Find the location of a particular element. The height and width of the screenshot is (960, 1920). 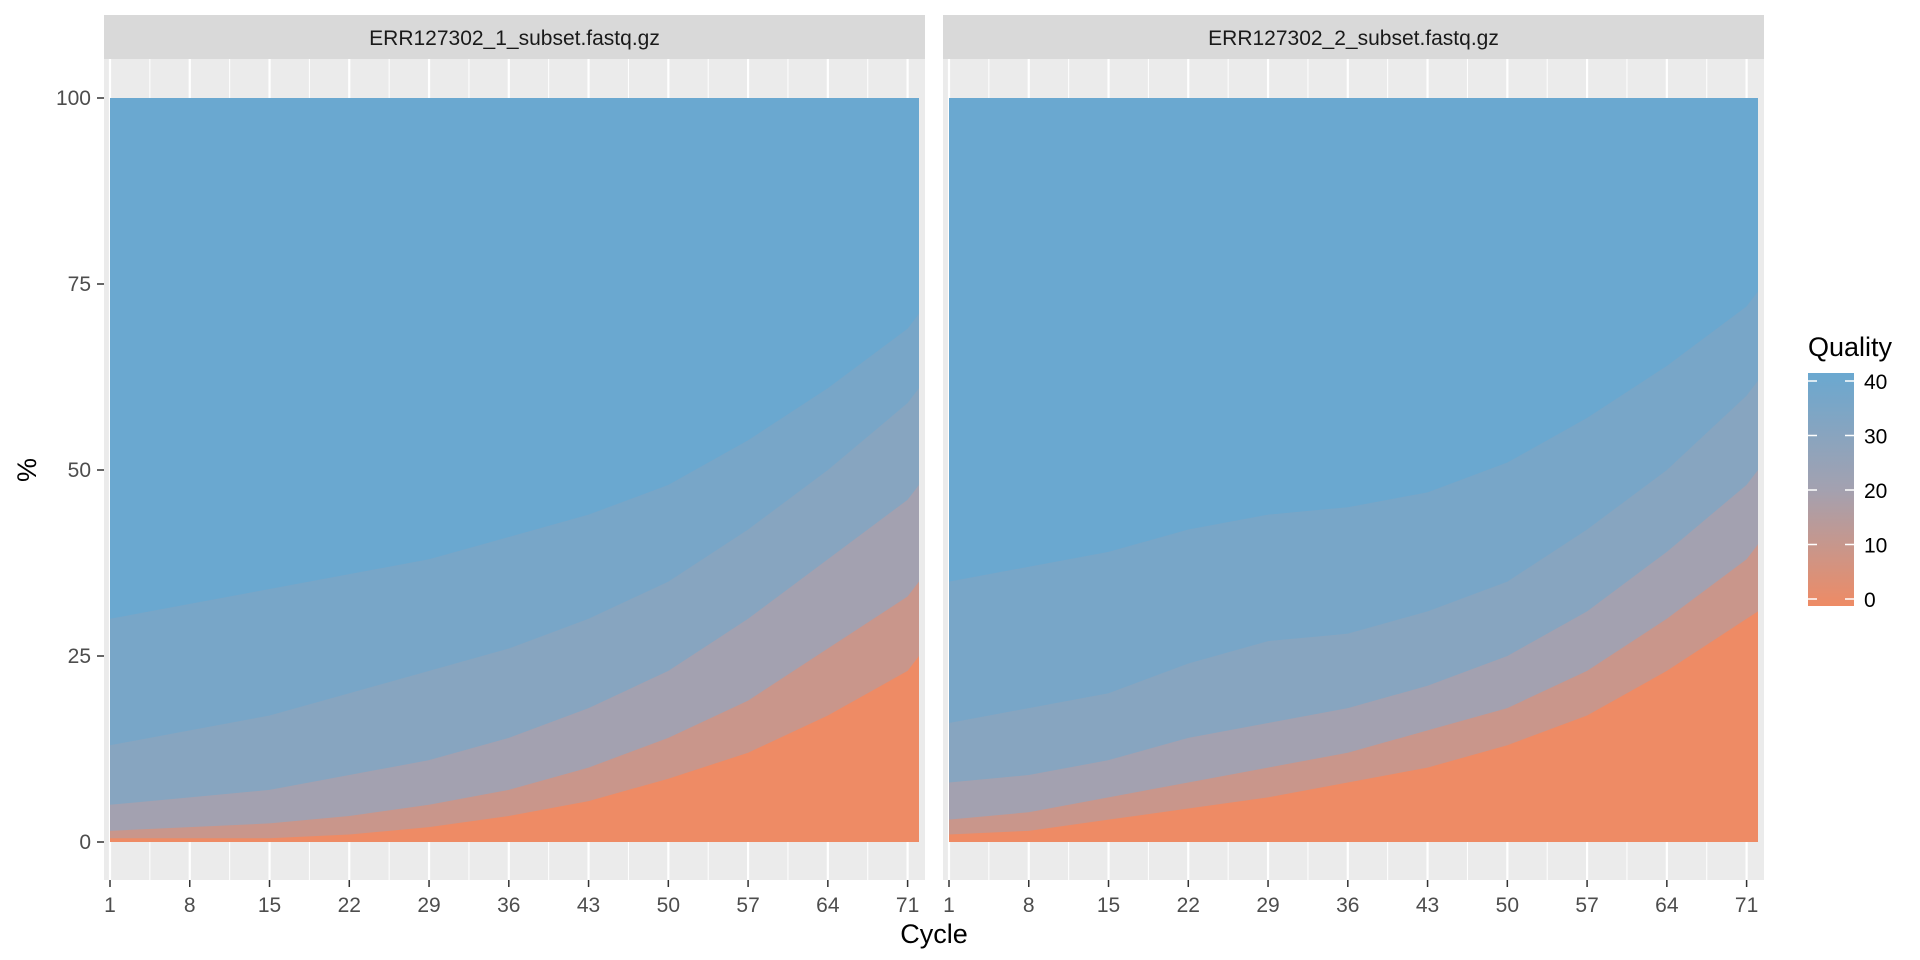

legend-tick-label: 30 is located at coordinates (1875, 437).